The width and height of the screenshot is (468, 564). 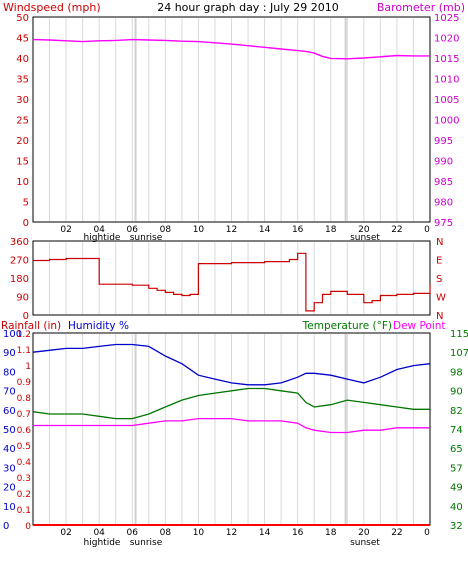 What do you see at coordinates (9, 411) in the screenshot?
I see `humidity-tick-label: 60` at bounding box center [9, 411].